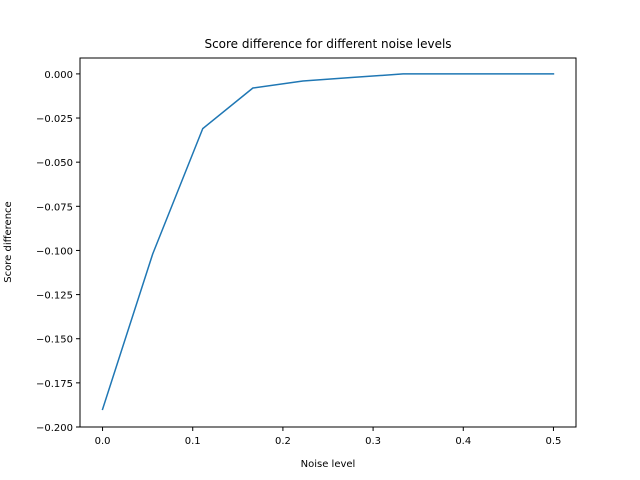  I want to click on y-tick-label: −0.125, so click(54, 296).